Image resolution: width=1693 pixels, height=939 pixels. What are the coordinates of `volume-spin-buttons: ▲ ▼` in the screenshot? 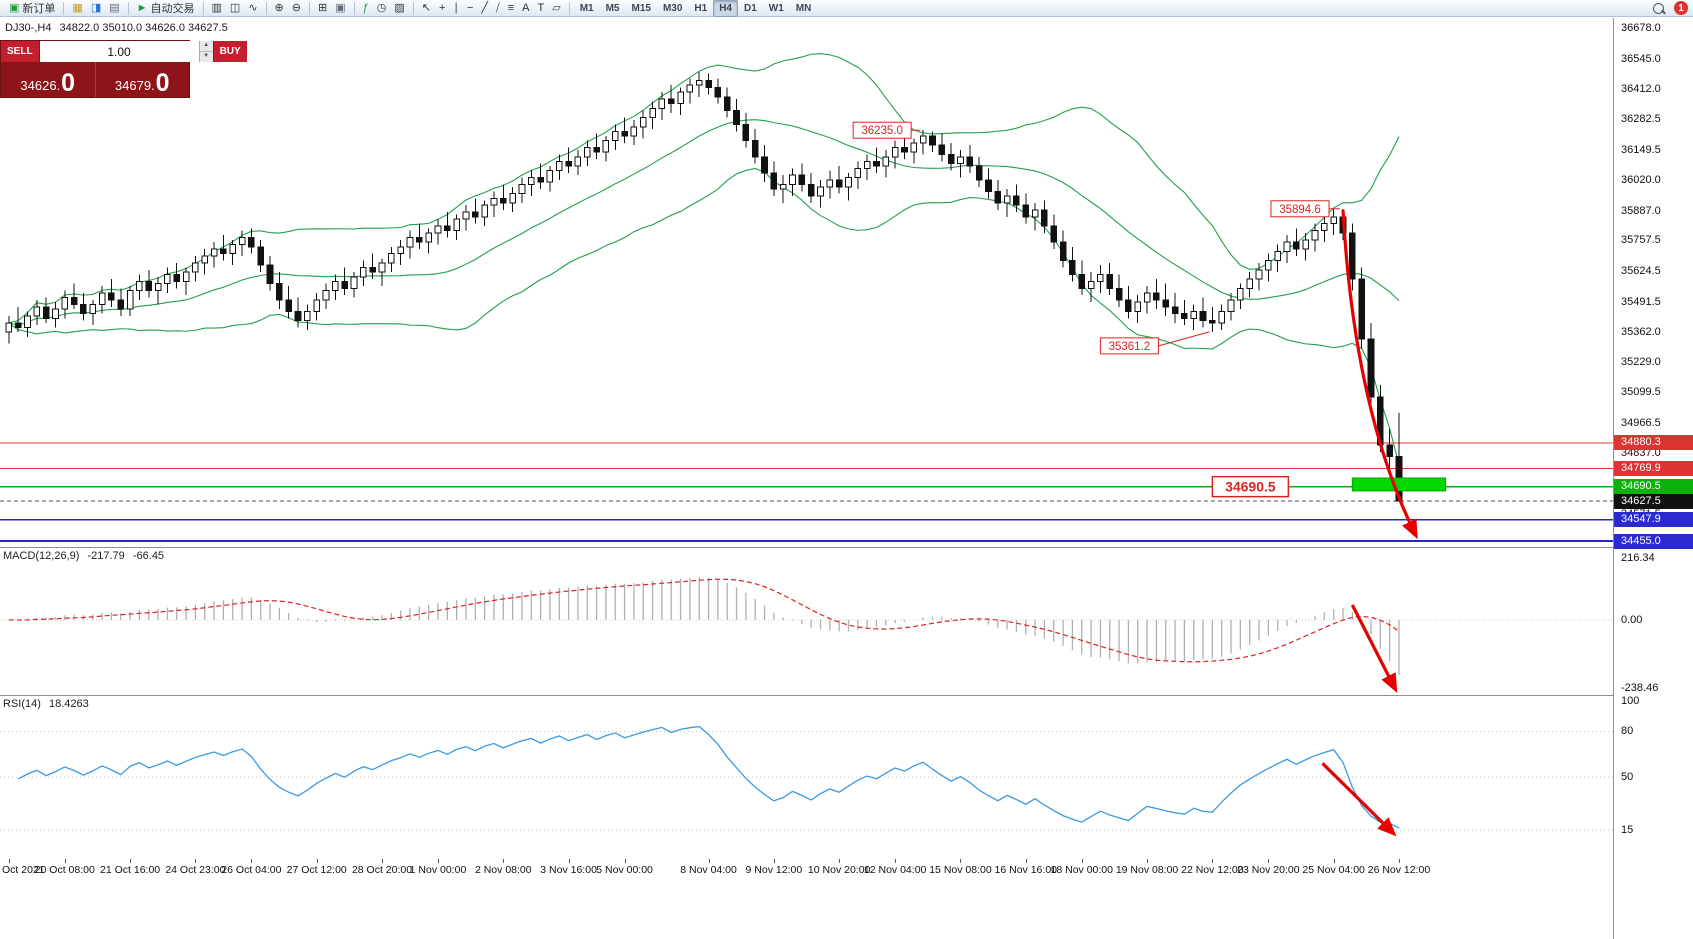 It's located at (205, 51).